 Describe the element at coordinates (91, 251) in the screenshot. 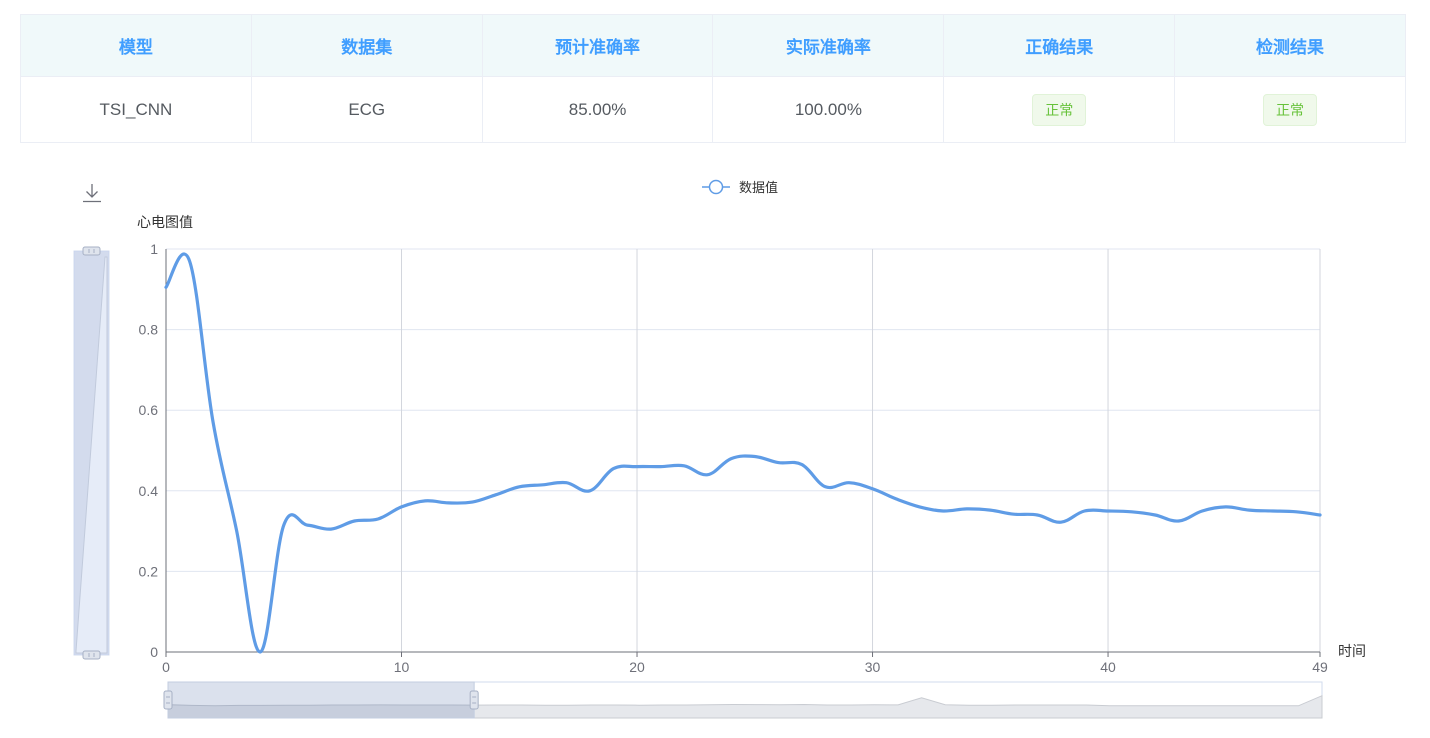

I see `vzoom-handle-top` at that location.